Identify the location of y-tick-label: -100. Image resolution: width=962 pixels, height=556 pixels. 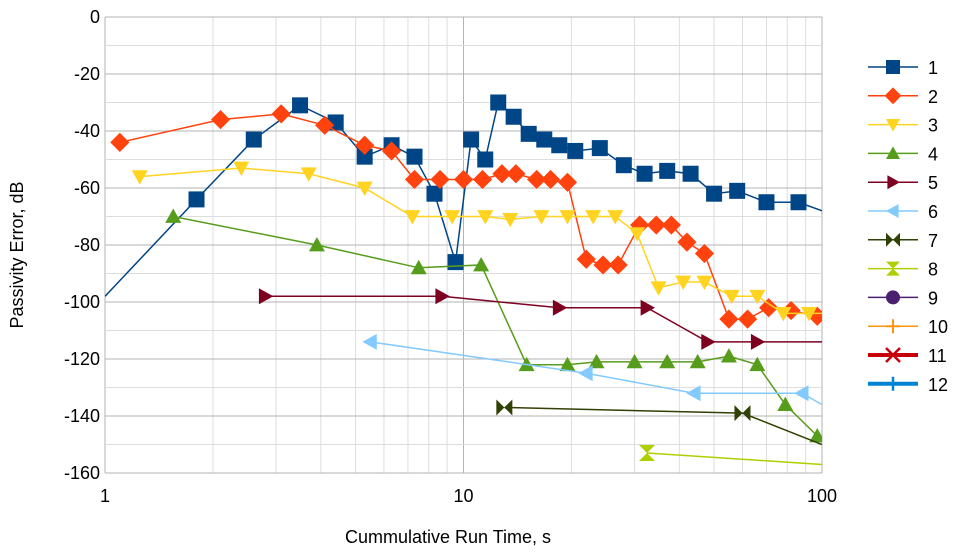
(82, 302).